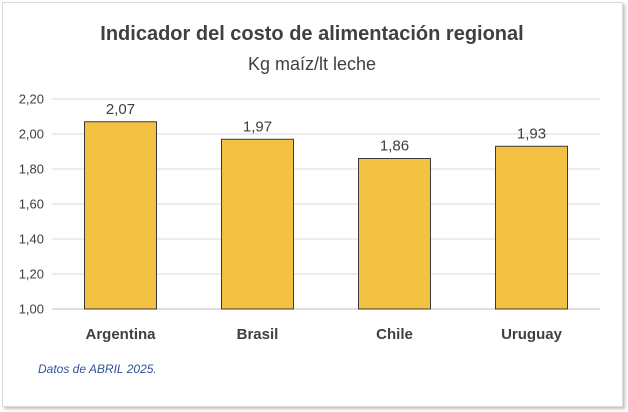 Image resolution: width=628 pixels, height=412 pixels. Describe the element at coordinates (394, 334) in the screenshot. I see `category-label: Chile` at that location.